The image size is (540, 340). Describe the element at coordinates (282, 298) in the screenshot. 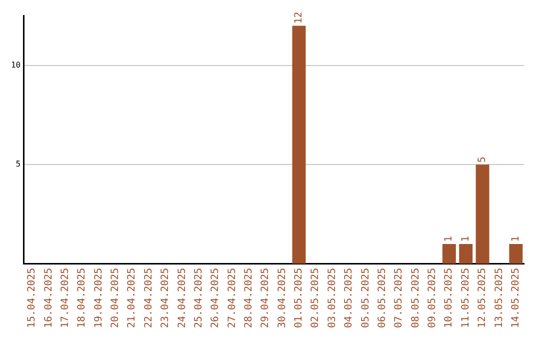

I see `x-tick-label: 30.04.2025` at that location.